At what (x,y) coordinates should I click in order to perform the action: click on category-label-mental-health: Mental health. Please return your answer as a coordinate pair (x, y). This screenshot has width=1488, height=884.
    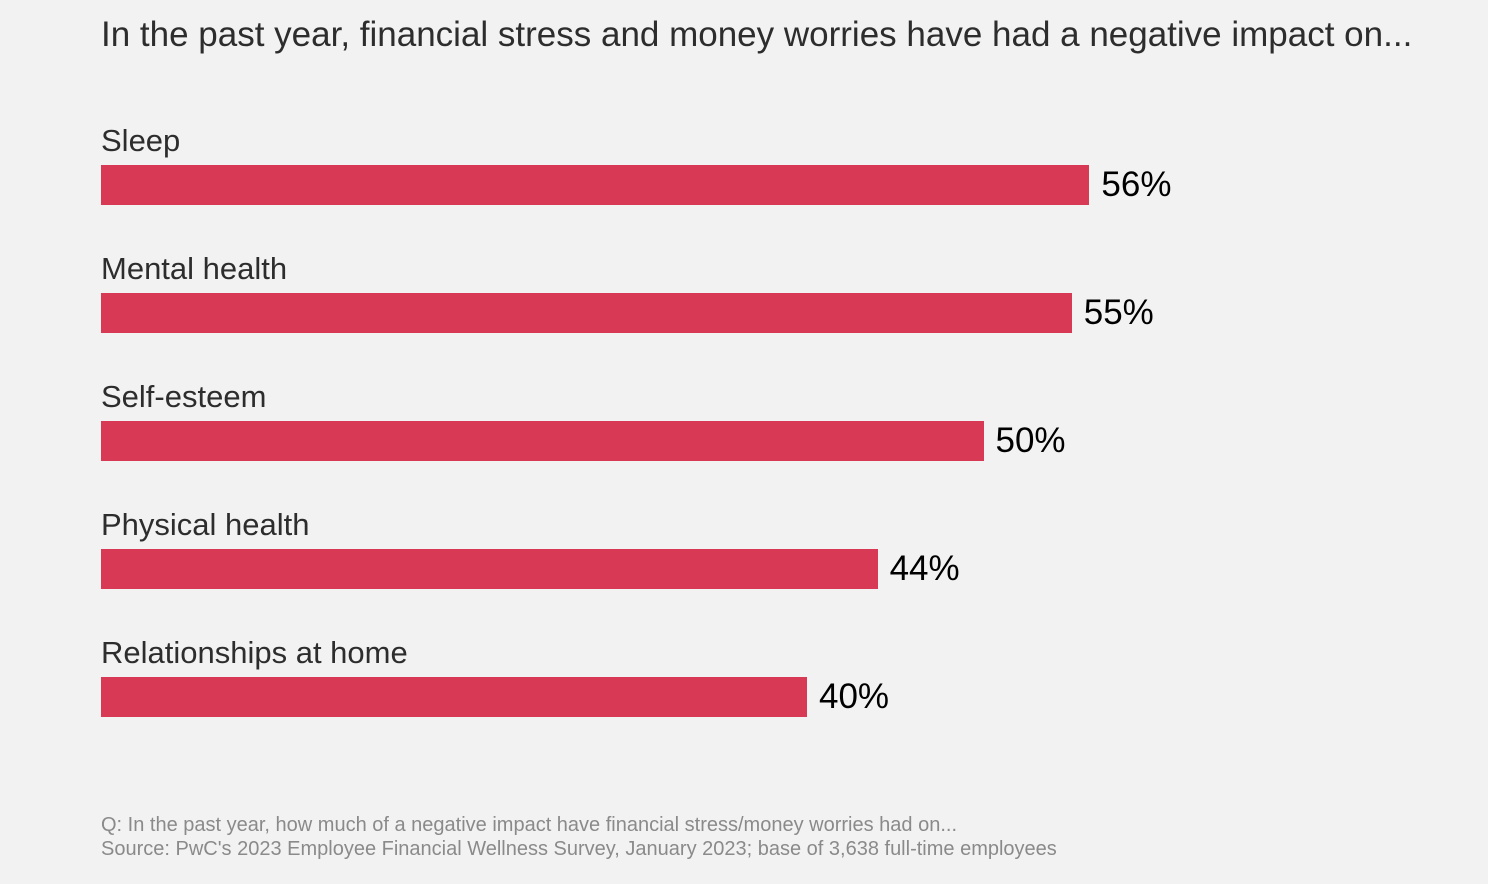
    Looking at the image, I should click on (194, 268).